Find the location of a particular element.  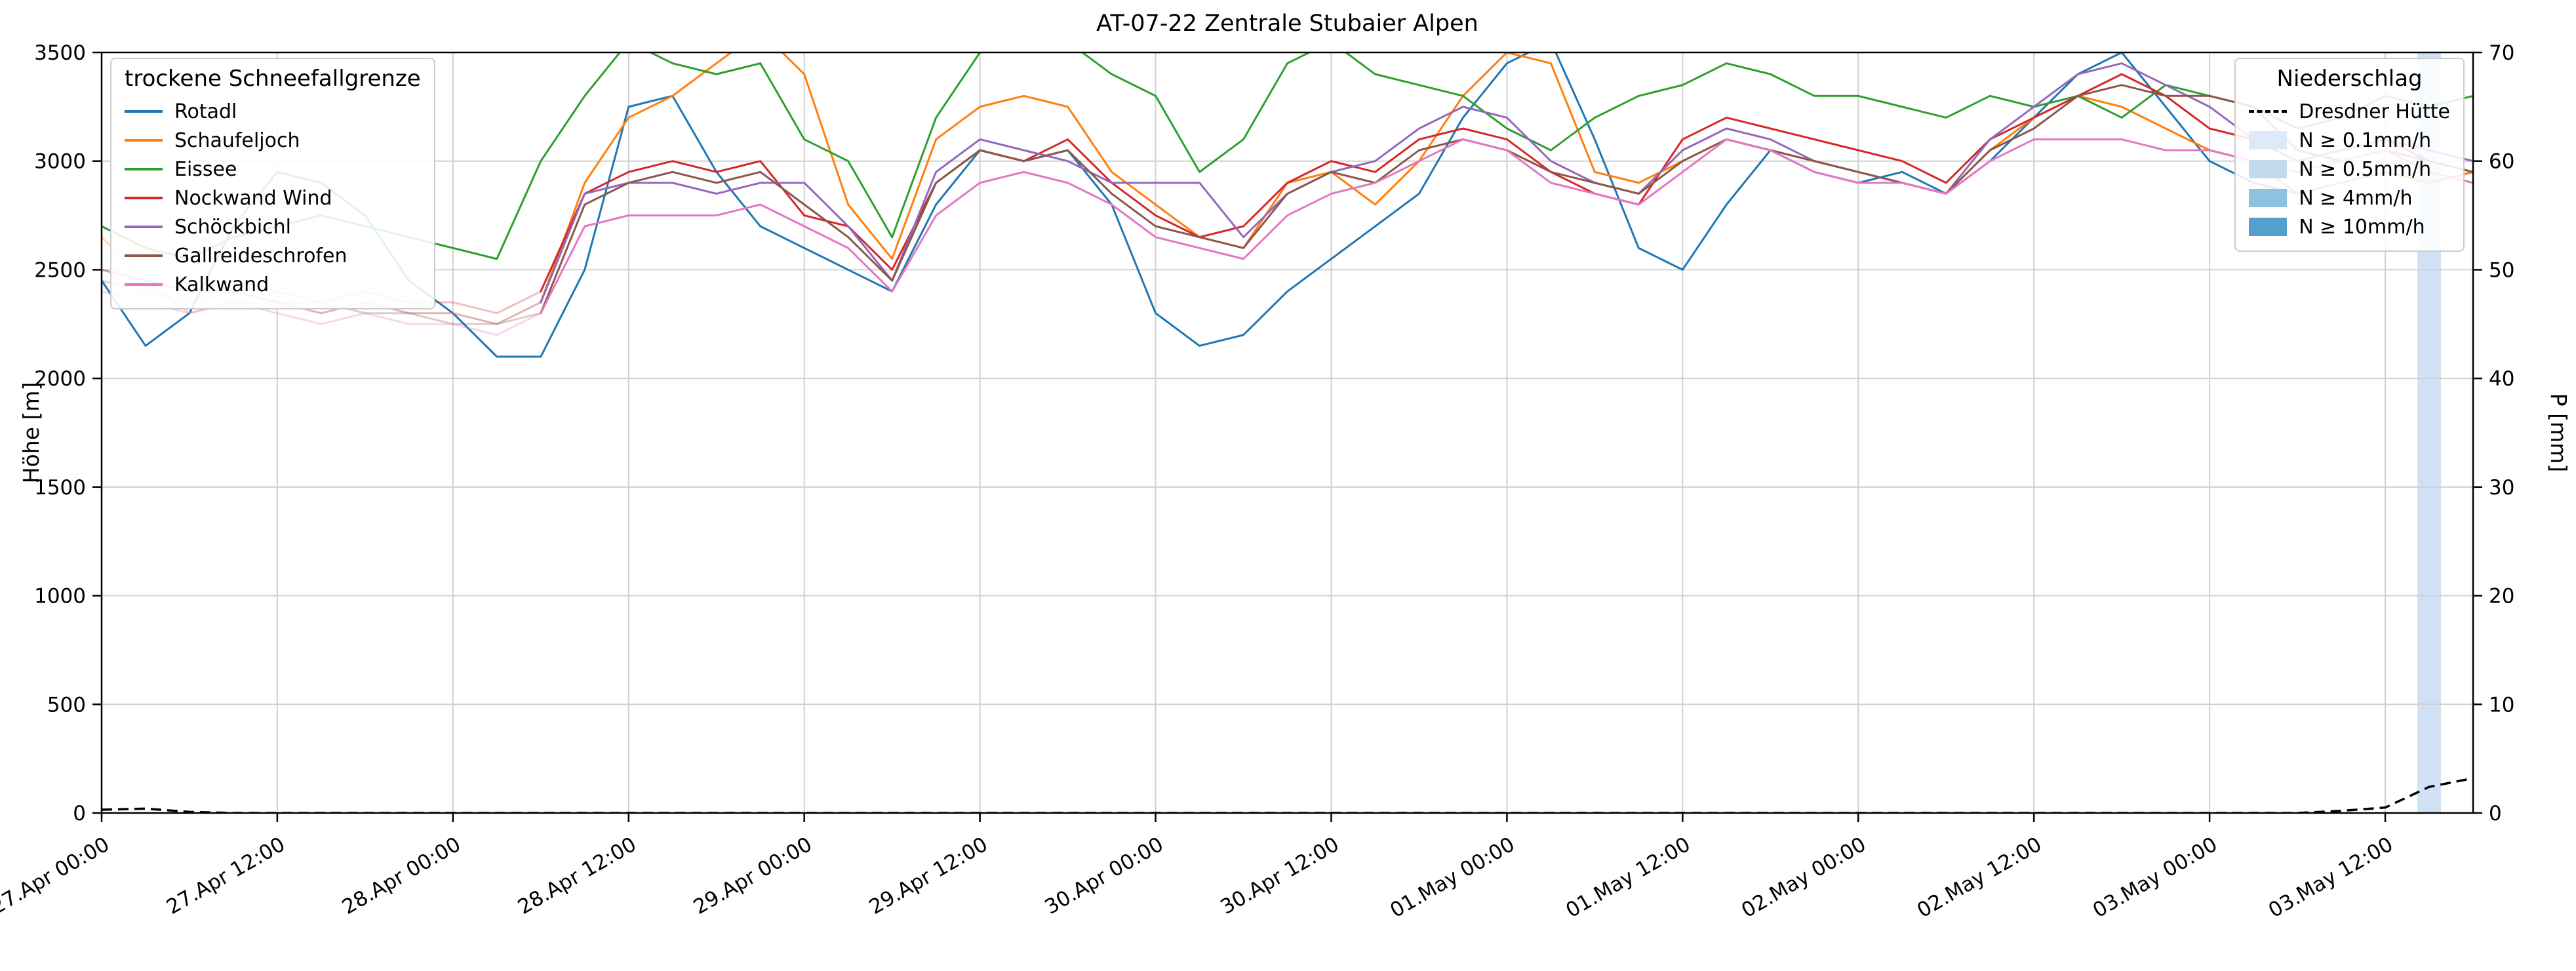

legend-item-dresdner-huette: Dresdner Hütte is located at coordinates (2349, 112).